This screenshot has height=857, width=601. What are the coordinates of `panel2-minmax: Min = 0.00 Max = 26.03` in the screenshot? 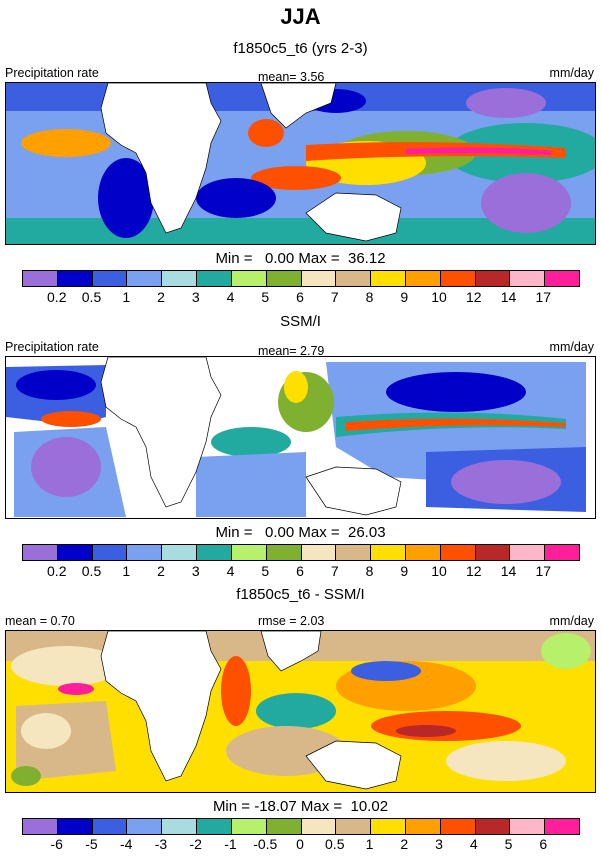 It's located at (300, 532).